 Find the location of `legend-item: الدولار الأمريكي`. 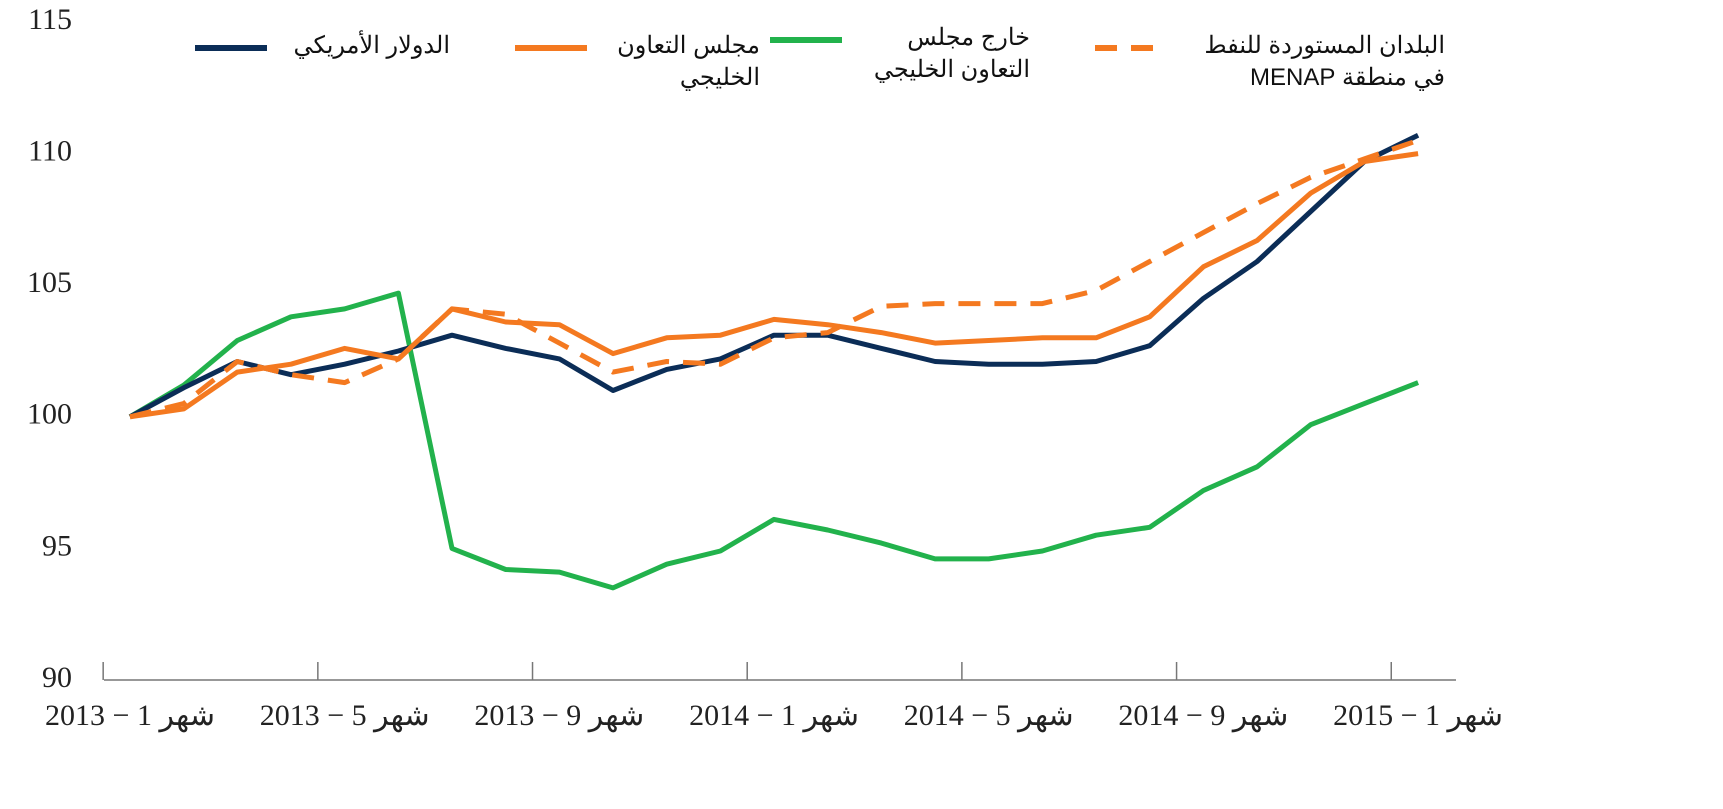

legend-item: الدولار الأمريكي is located at coordinates (322, 46).